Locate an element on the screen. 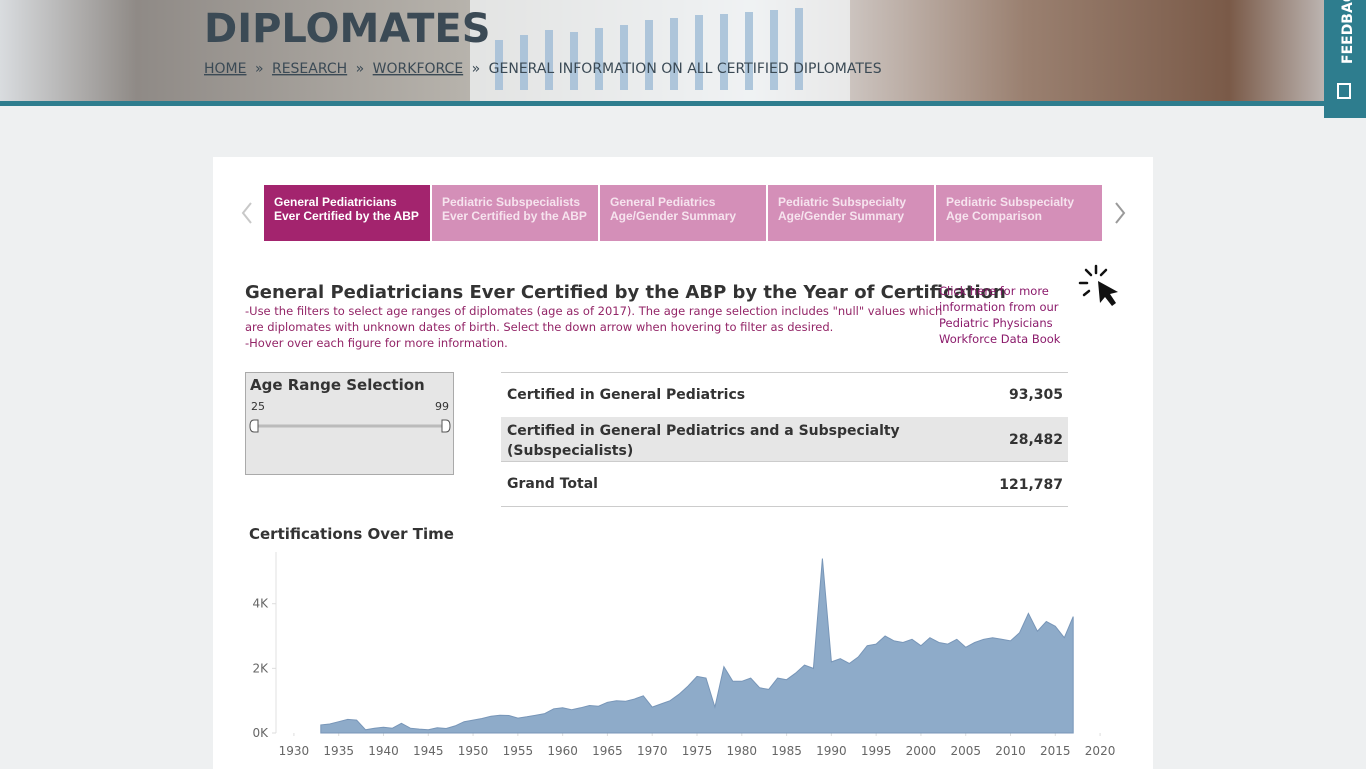  feedback-tab: FEEDBACK is located at coordinates (1345, 59).